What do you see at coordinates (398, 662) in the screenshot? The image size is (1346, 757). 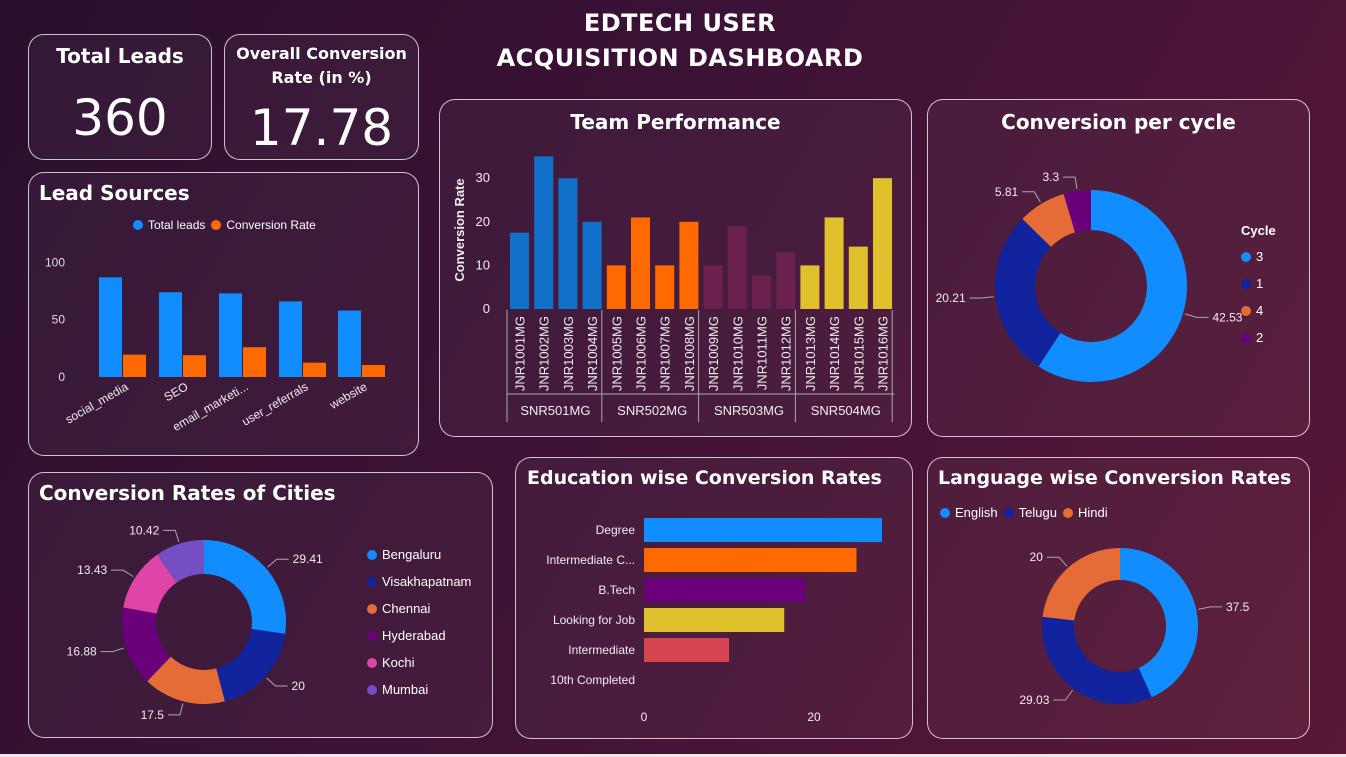 I see `legend-label: Kochi` at bounding box center [398, 662].